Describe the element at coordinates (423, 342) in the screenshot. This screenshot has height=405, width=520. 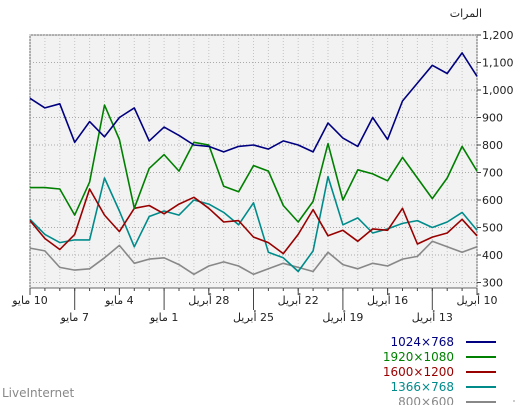
I see `legend-label: 1024×768` at that location.